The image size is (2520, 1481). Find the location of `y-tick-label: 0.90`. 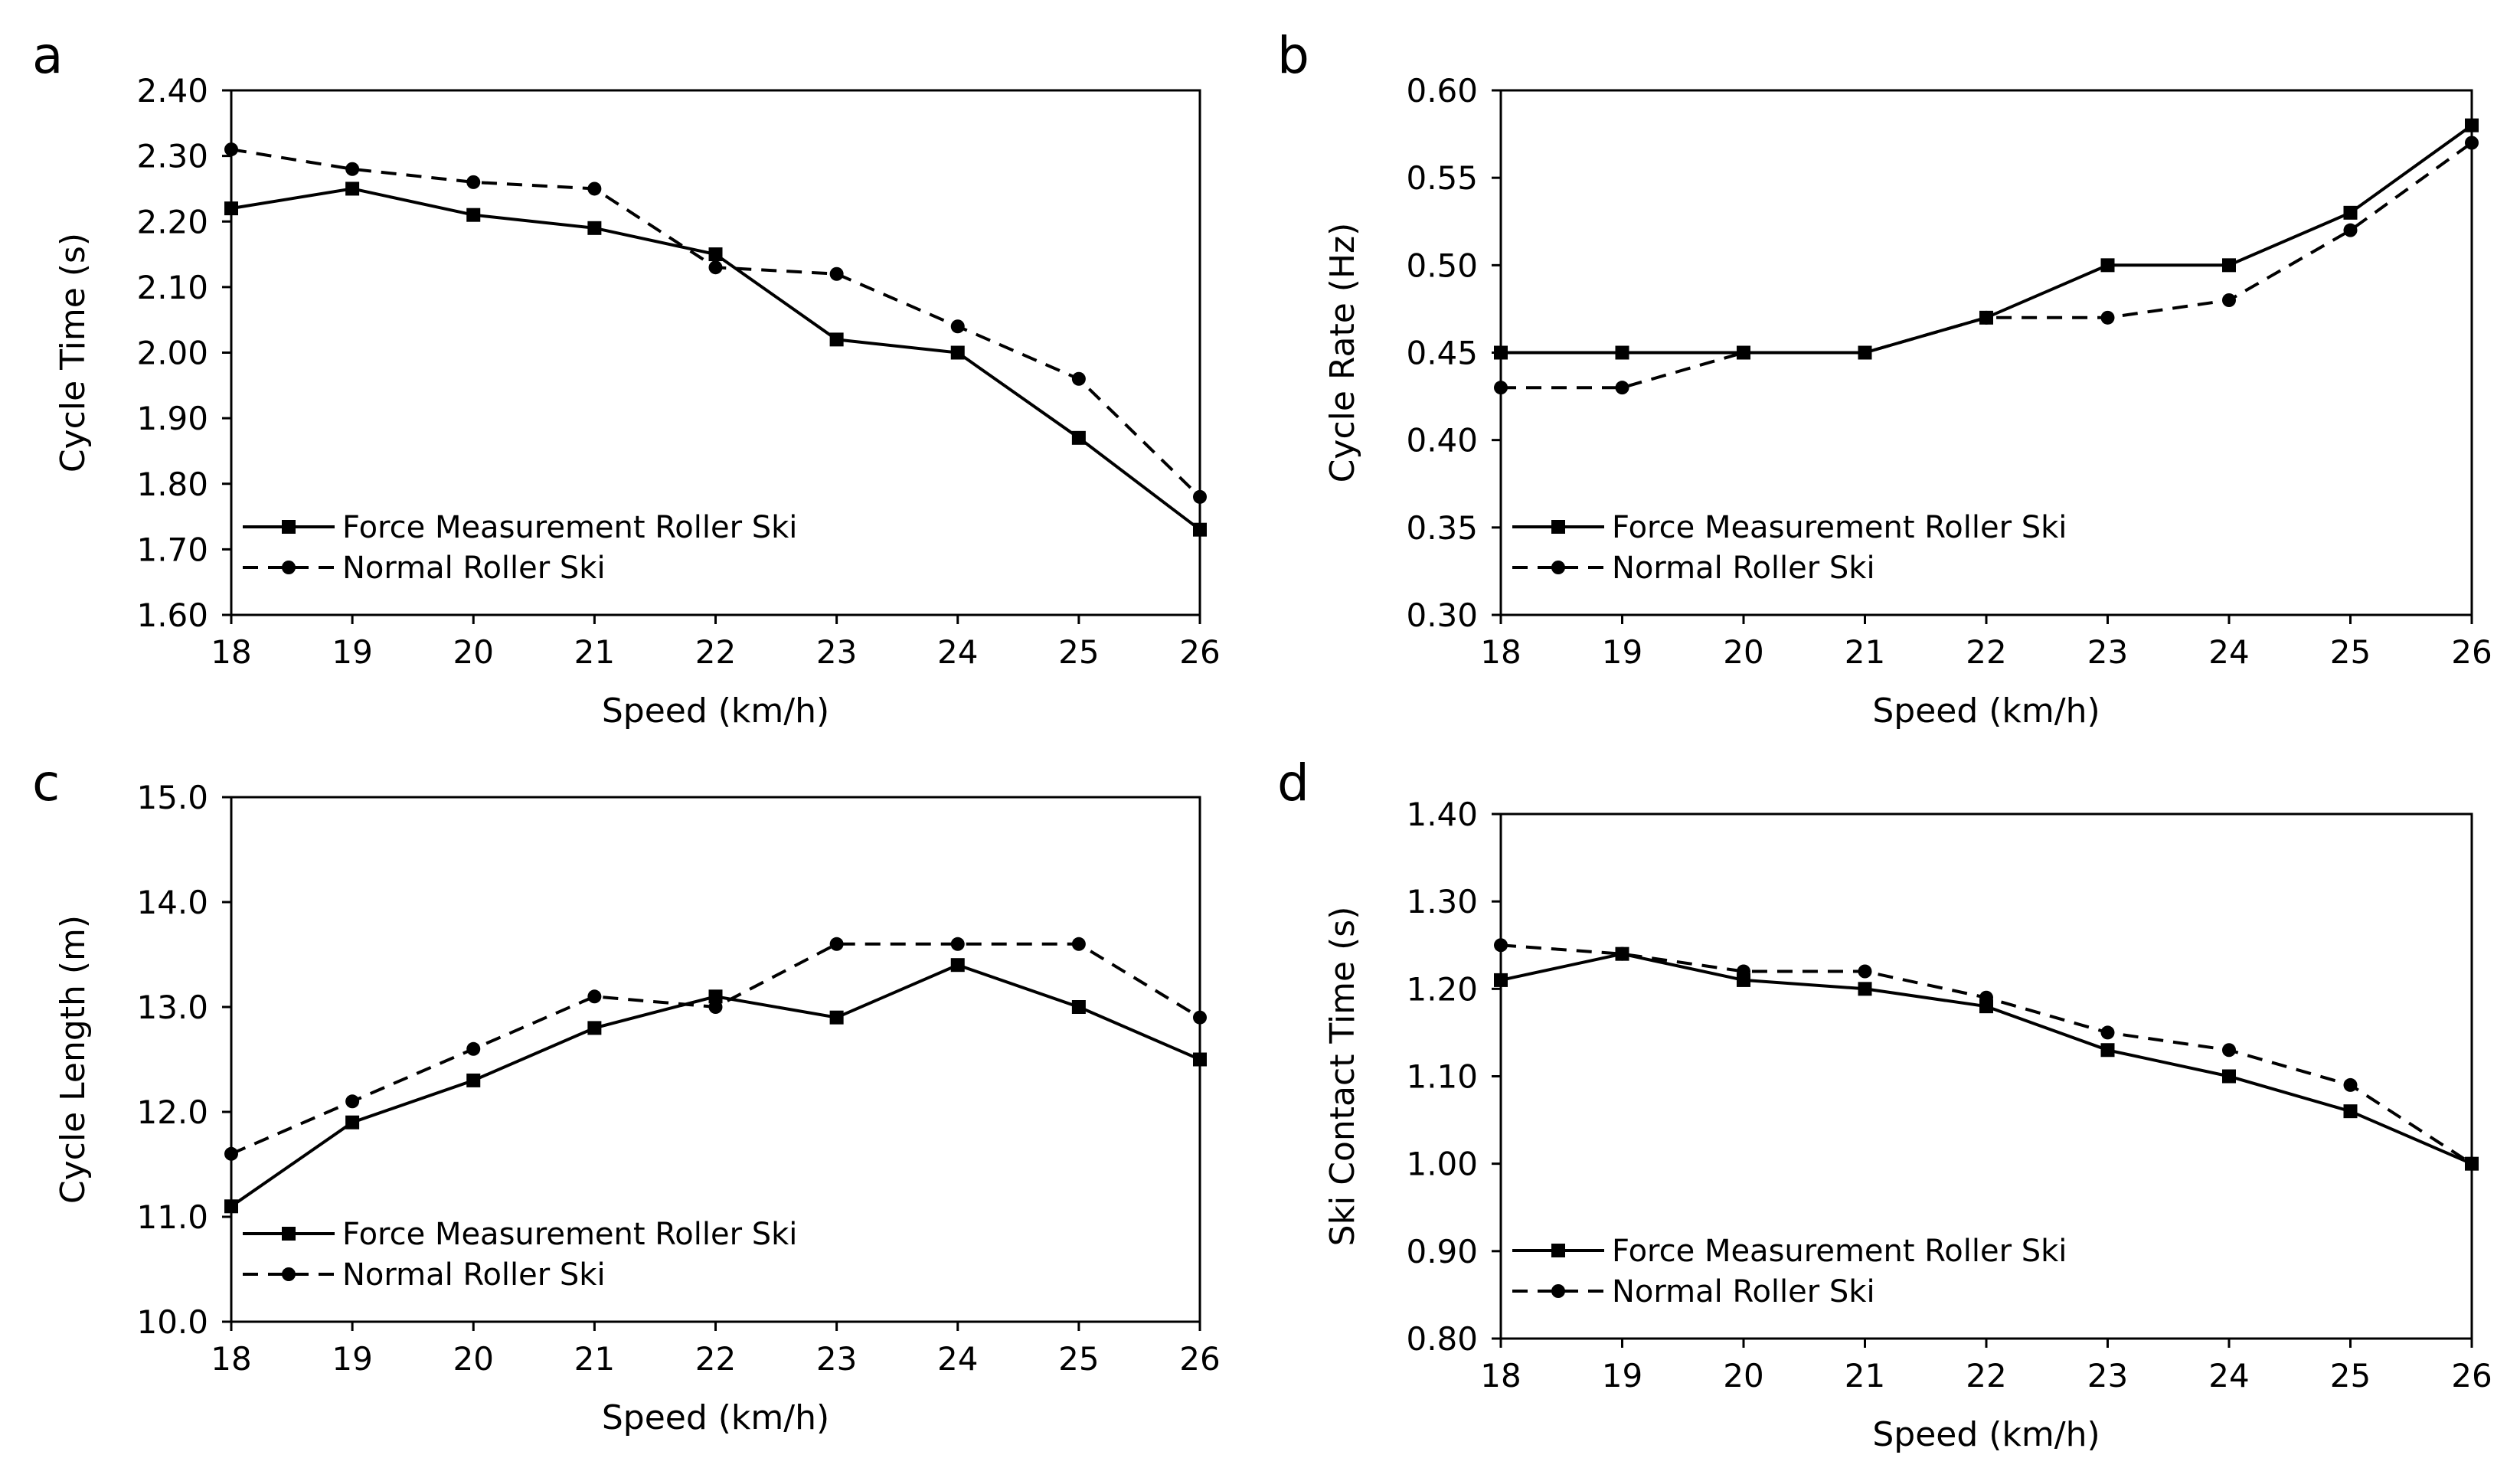

y-tick-label: 0.90 is located at coordinates (1442, 1251).